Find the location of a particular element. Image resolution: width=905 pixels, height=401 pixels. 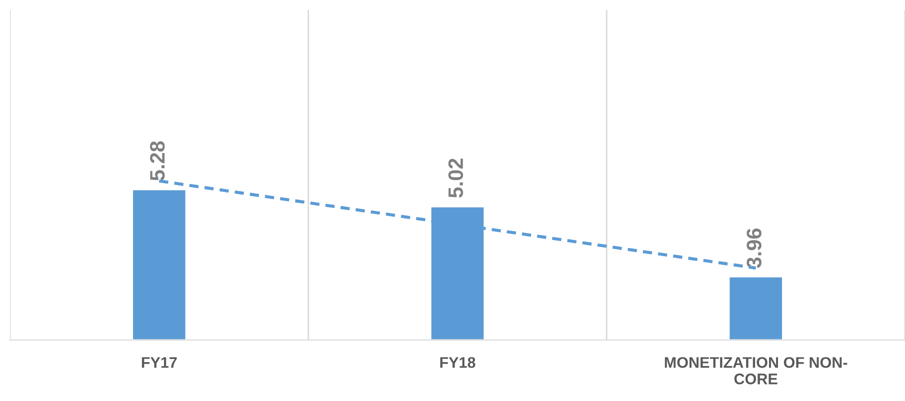

x-tick-label: FY18 is located at coordinates (458, 362).